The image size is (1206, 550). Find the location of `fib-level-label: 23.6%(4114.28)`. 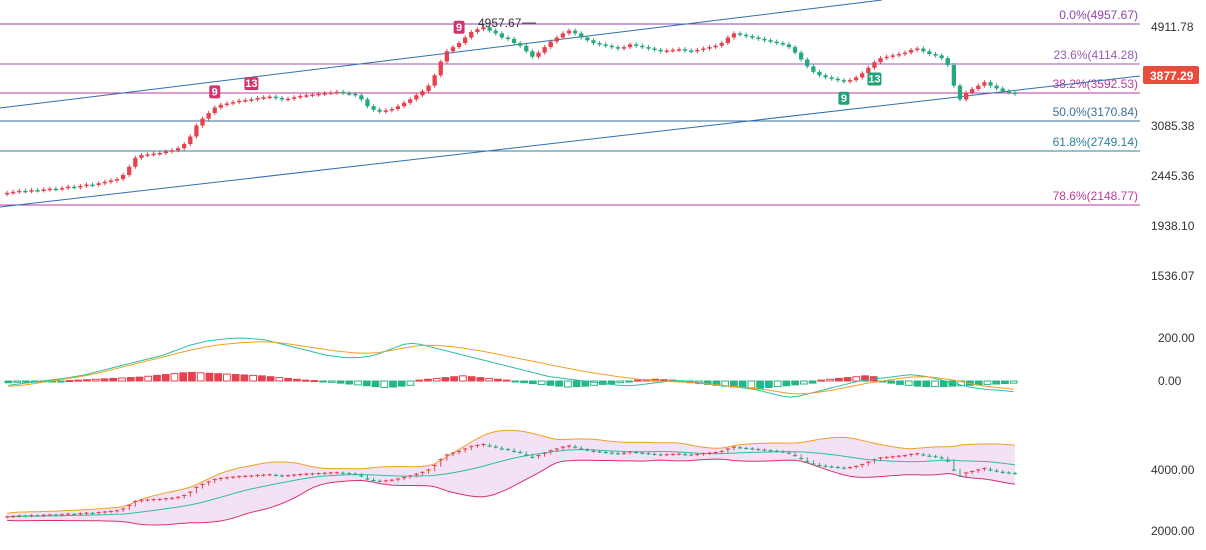

fib-level-label: 23.6%(4114.28) is located at coordinates (1095, 55).